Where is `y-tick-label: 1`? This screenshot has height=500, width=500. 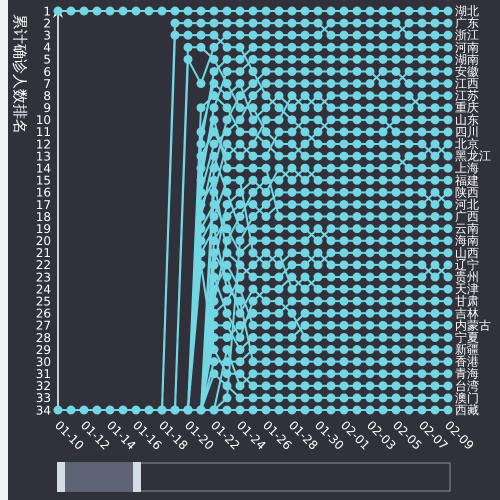 y-tick-label: 1 is located at coordinates (47, 11).